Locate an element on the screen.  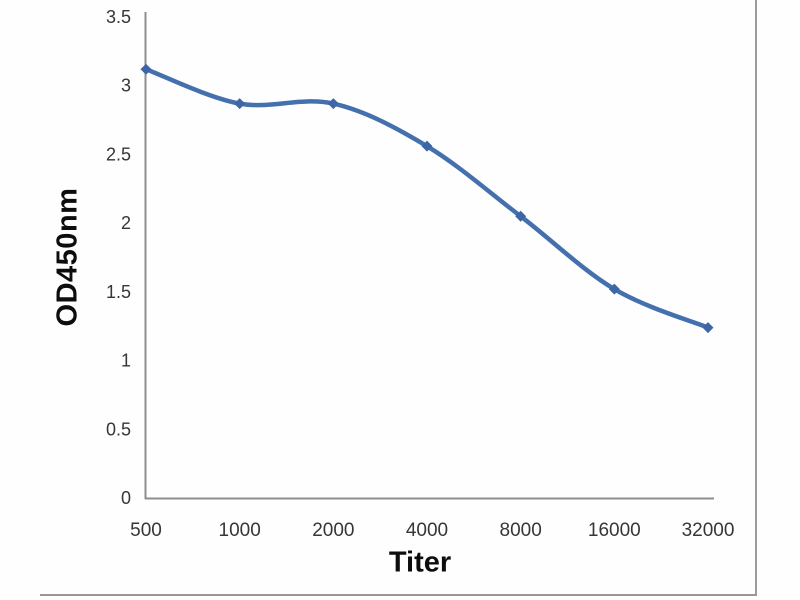
y-tick-label: 2.5 is located at coordinates (118, 154).